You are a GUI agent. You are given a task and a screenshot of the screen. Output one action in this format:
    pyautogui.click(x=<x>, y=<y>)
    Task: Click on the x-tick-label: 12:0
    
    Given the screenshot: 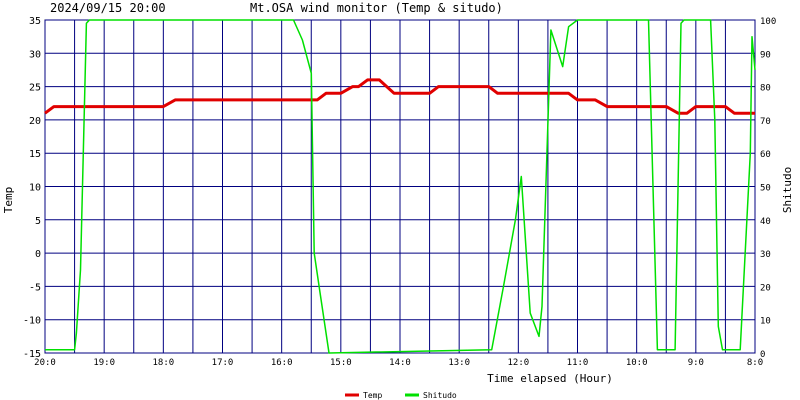 What is the action you would take?
    pyautogui.click(x=518, y=363)
    